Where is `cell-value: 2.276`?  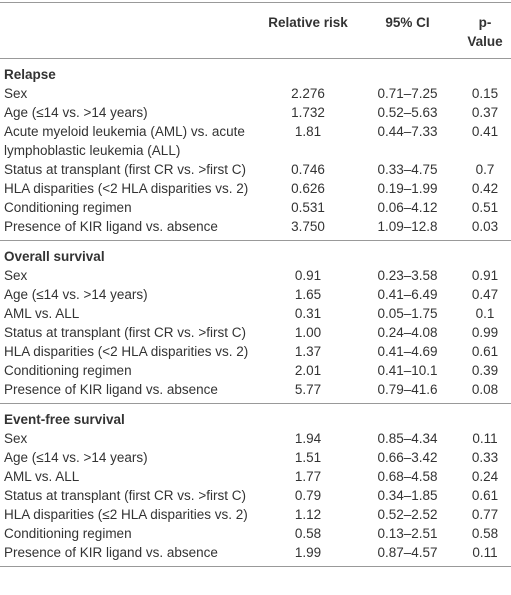 cell-value: 2.276 is located at coordinates (308, 93).